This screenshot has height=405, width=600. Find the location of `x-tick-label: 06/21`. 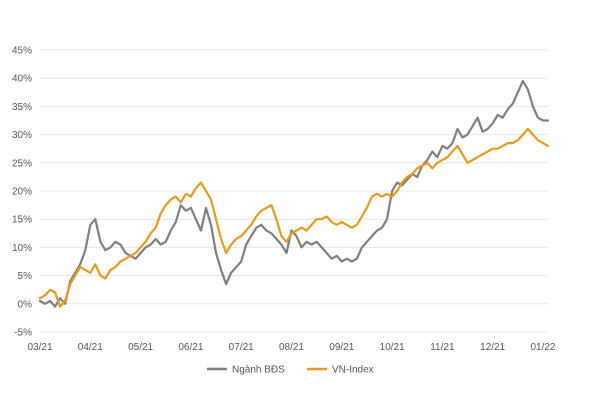

x-tick-label: 06/21 is located at coordinates (190, 347).